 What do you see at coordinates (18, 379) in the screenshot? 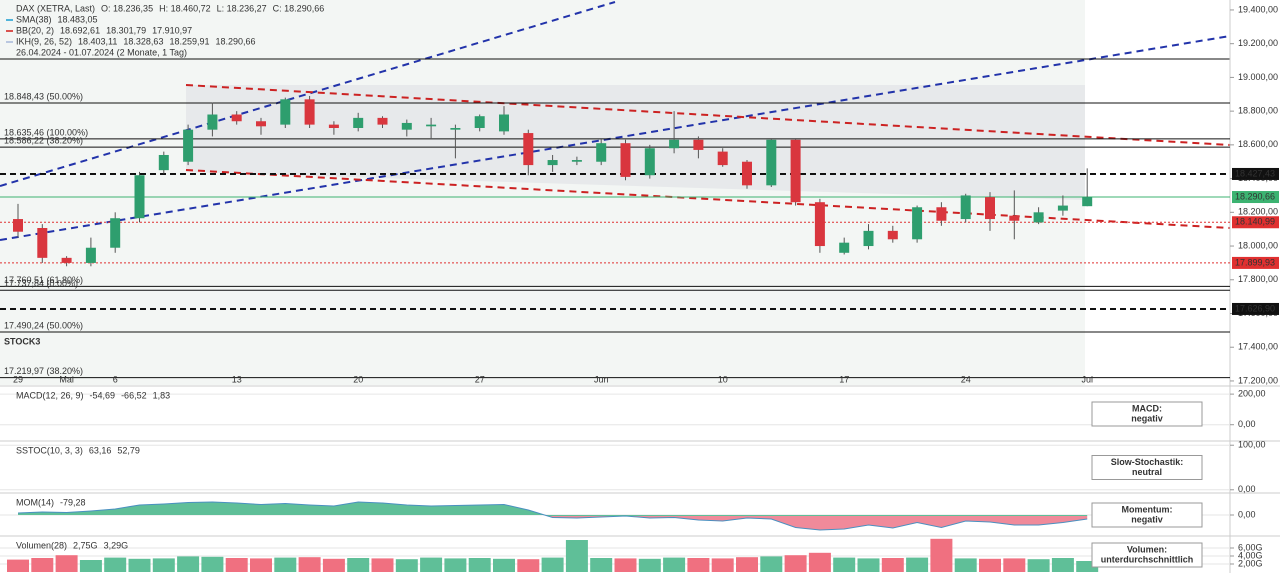
I see `x-tick-label: 29` at bounding box center [18, 379].